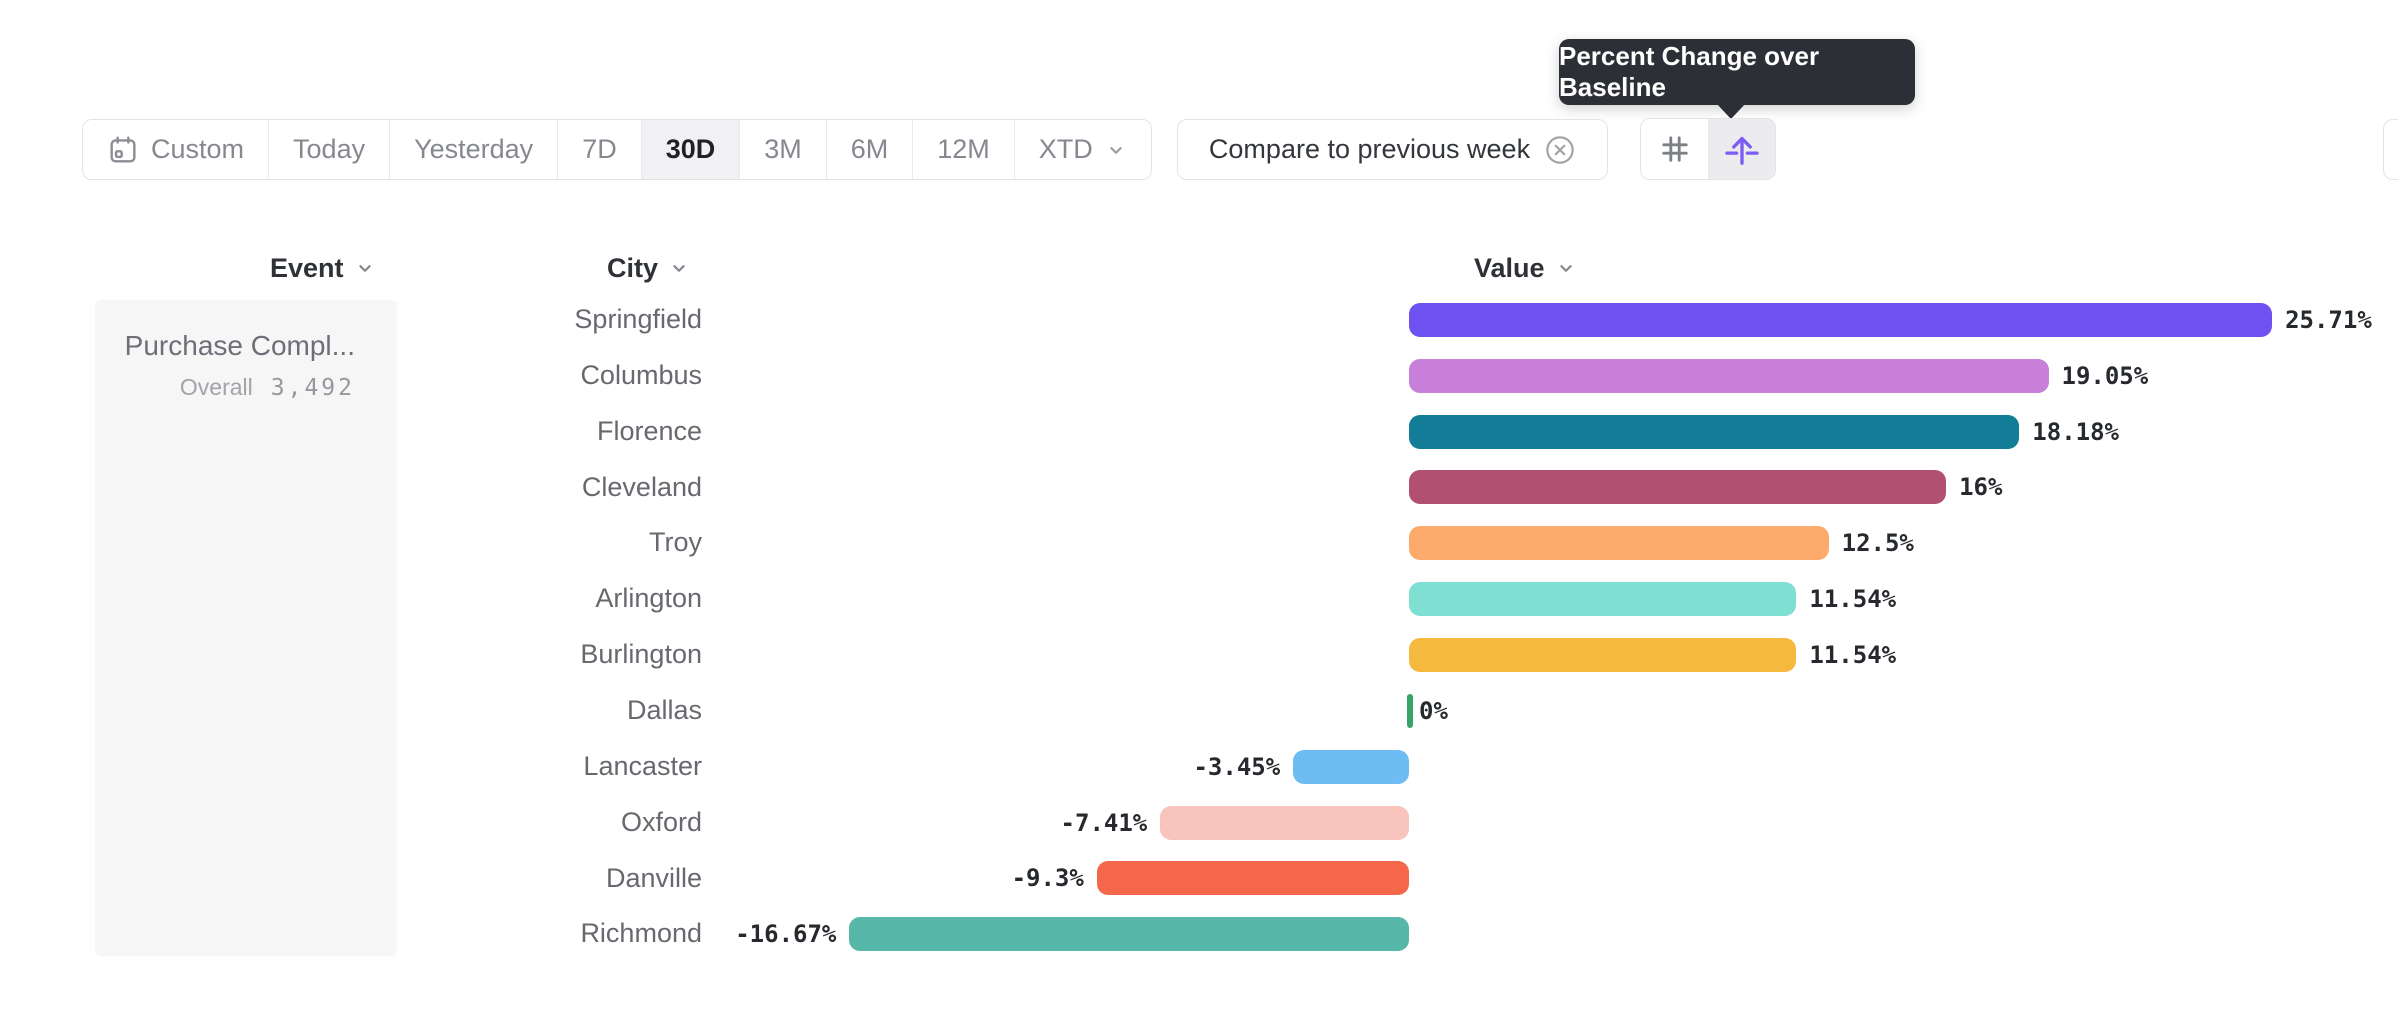 This screenshot has height=1022, width=2398. I want to click on arrow-up-baseline-icon, so click(1741, 150).